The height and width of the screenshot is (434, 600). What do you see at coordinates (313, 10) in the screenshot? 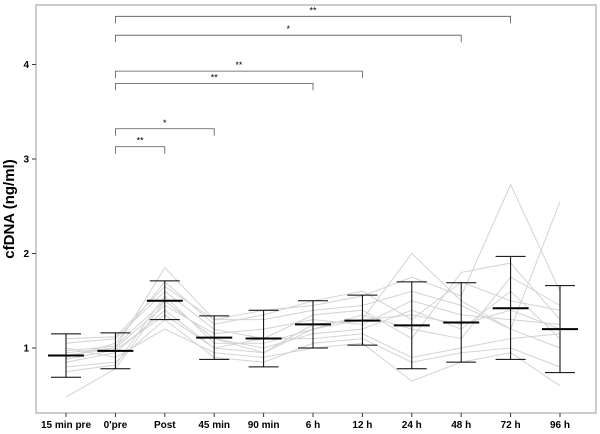
I see `significance-label-6: **` at bounding box center [313, 10].